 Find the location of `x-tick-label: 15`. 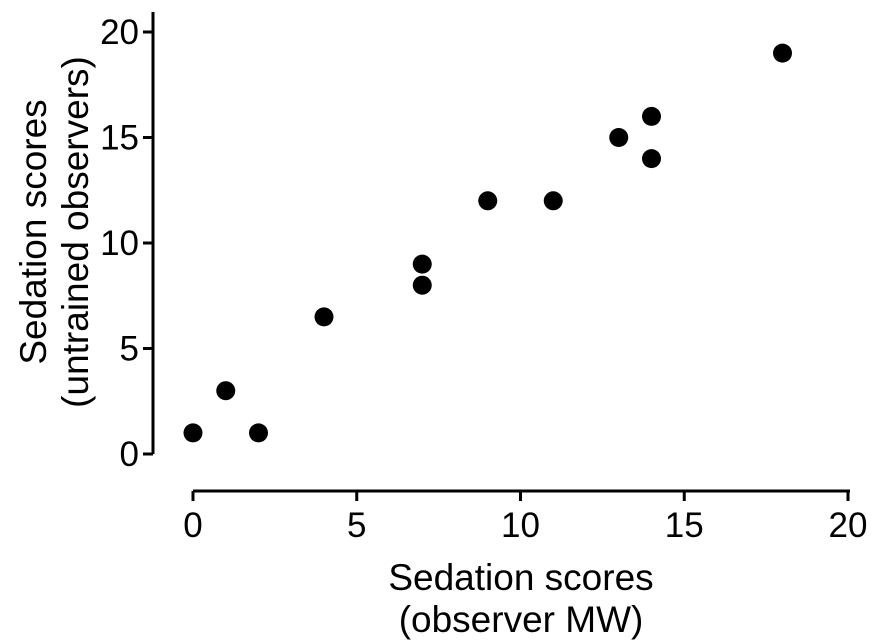

x-tick-label: 15 is located at coordinates (684, 525).